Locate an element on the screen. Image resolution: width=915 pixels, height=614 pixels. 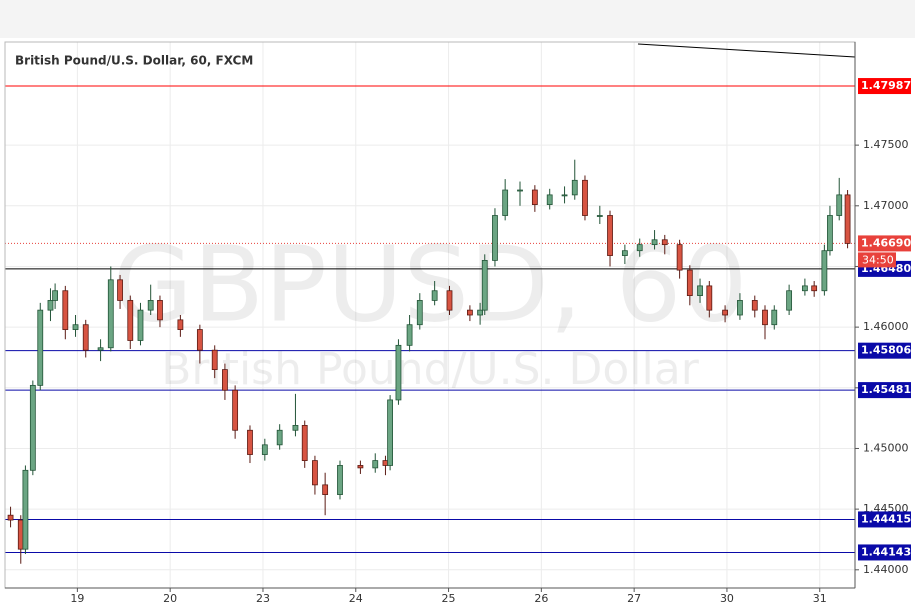
x-tick-label: 27 is located at coordinates (634, 598).